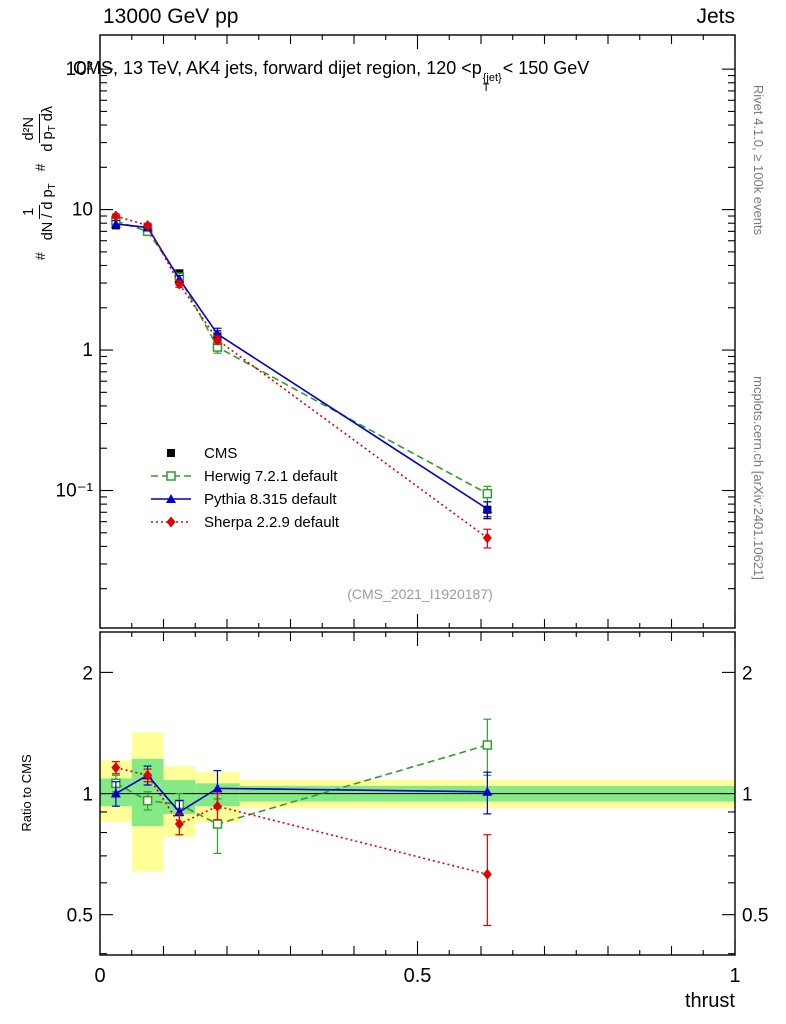 The height and width of the screenshot is (1024, 786). What do you see at coordinates (30, 211) in the screenshot?
I see `ylabel-frac1-numerator: 1` at bounding box center [30, 211].